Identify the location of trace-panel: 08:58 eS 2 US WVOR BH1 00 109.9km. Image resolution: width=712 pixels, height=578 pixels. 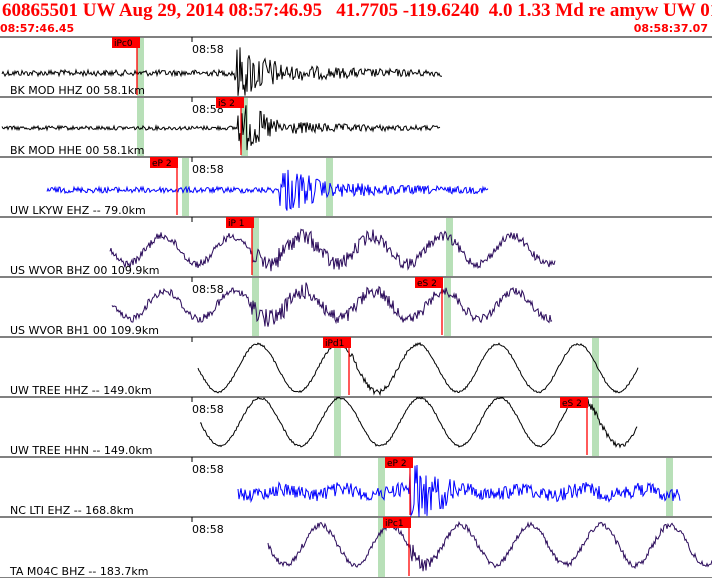
(356, 307).